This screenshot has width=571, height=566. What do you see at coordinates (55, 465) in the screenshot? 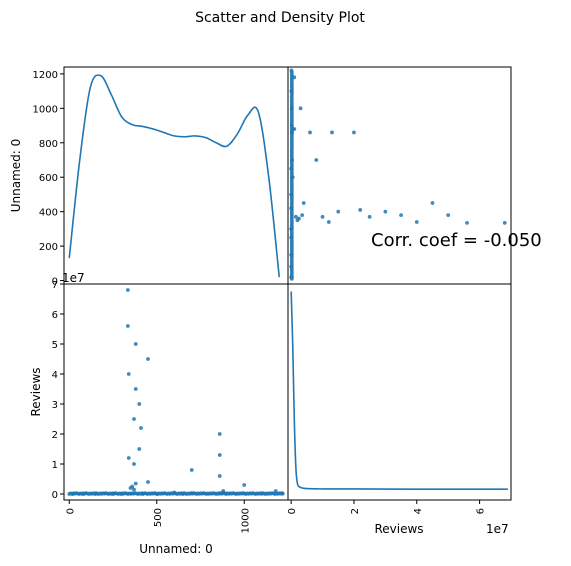
I see `reviews-y-tick-label: 1` at bounding box center [55, 465].